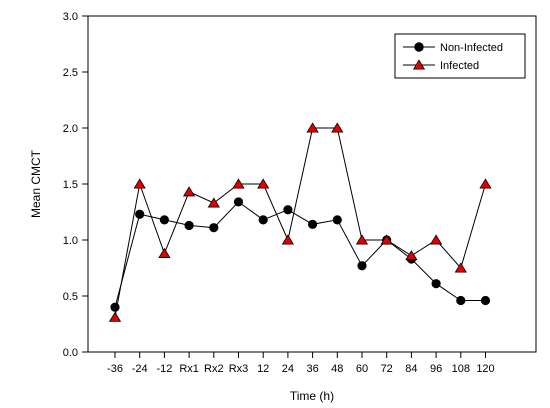 The width and height of the screenshot is (550, 408). I want to click on x-tick-label: 108, so click(461, 369).